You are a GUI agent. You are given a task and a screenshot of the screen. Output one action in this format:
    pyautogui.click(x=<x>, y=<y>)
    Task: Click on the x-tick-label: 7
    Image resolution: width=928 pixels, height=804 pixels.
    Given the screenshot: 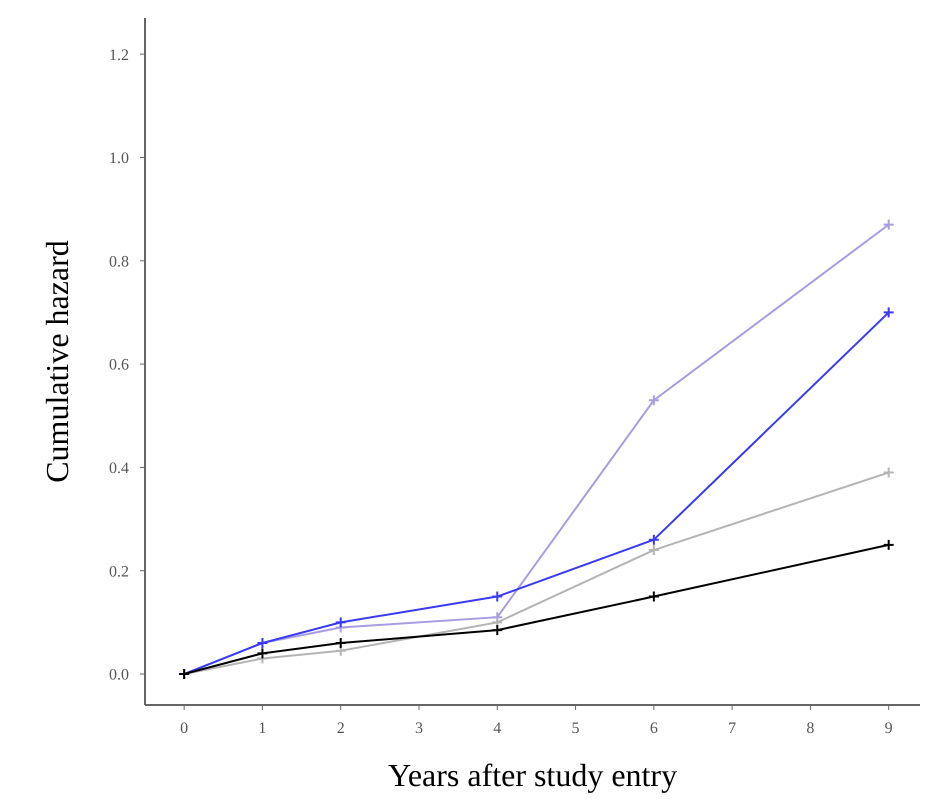 What is the action you would take?
    pyautogui.click(x=732, y=728)
    